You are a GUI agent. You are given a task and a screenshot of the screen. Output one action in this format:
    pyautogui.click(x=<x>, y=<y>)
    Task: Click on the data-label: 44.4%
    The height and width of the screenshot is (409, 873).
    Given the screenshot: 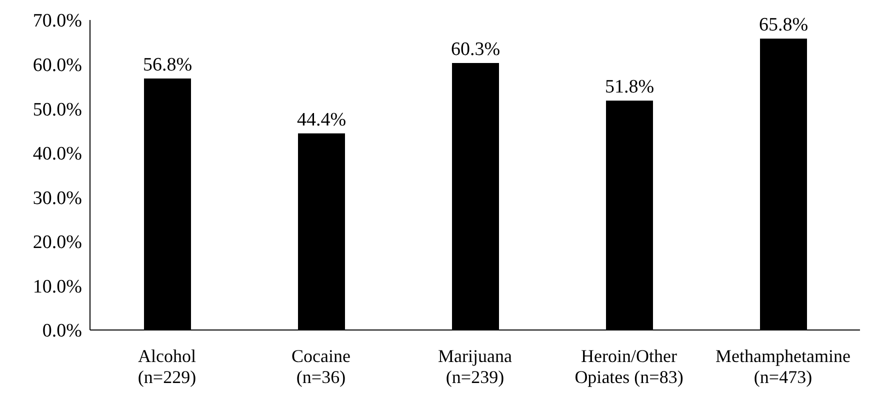 What is the action you would take?
    pyautogui.click(x=321, y=119)
    